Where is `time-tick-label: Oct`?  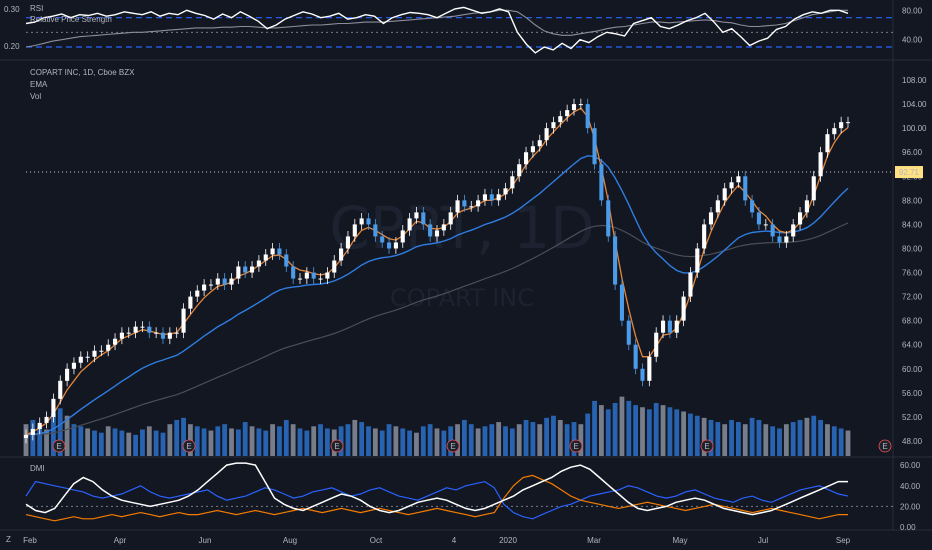 time-tick-label: Oct is located at coordinates (376, 540).